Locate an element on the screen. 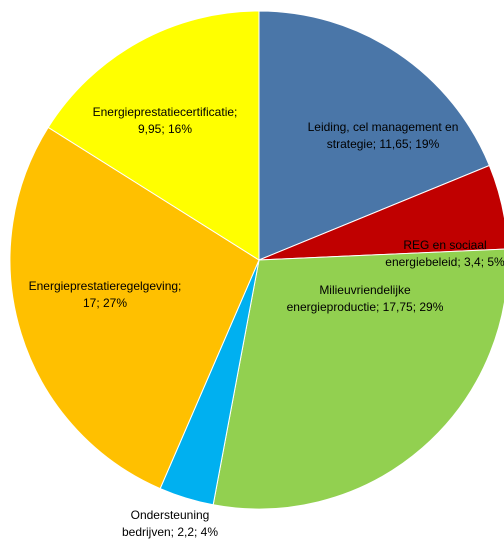 This screenshot has height=541, width=504. data-label: 17; 27% is located at coordinates (105, 303).